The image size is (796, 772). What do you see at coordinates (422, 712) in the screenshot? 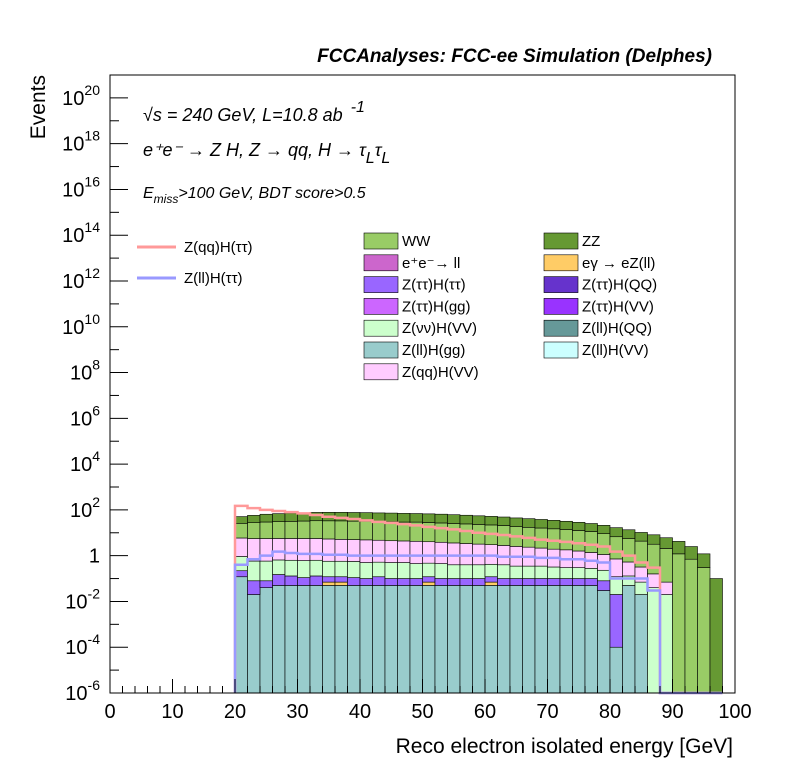
I see `x-tick-label: 50` at bounding box center [422, 712].